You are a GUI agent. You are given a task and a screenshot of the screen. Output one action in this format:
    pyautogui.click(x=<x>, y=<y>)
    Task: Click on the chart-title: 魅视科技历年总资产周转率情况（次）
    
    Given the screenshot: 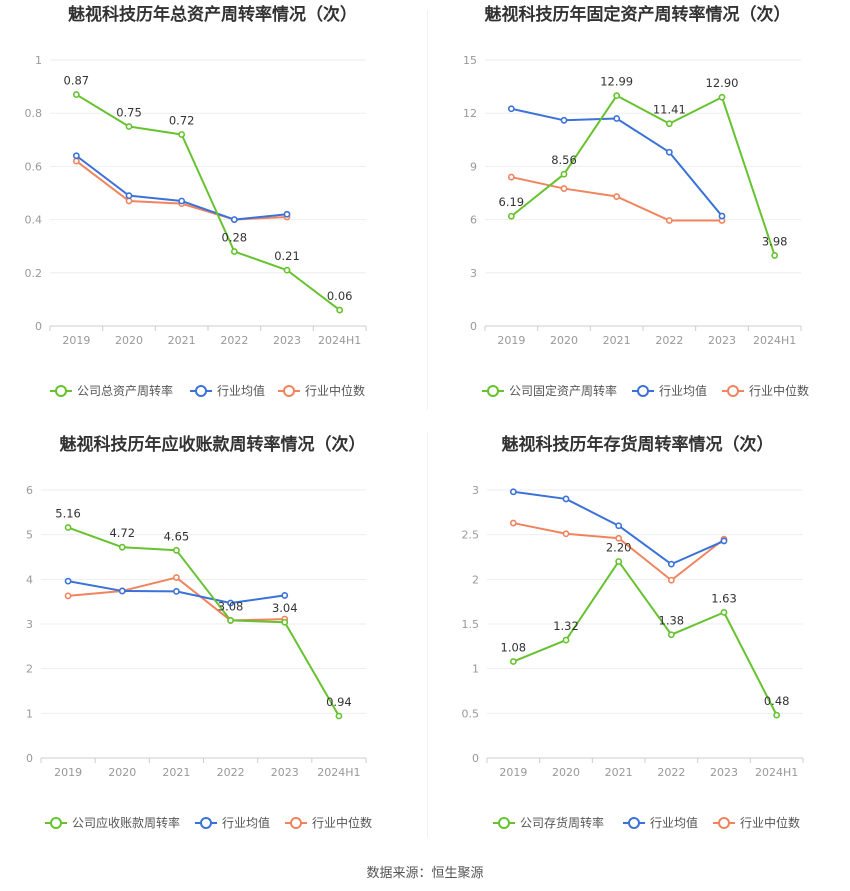 What is the action you would take?
    pyautogui.click(x=212, y=14)
    